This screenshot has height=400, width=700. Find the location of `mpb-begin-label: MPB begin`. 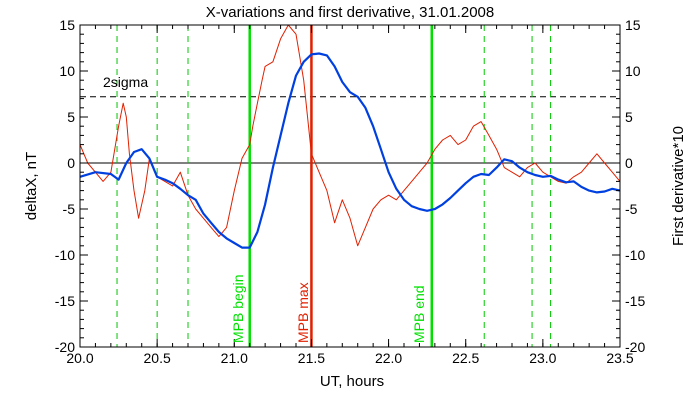

mpb-begin-label: MPB begin is located at coordinates (238, 309).